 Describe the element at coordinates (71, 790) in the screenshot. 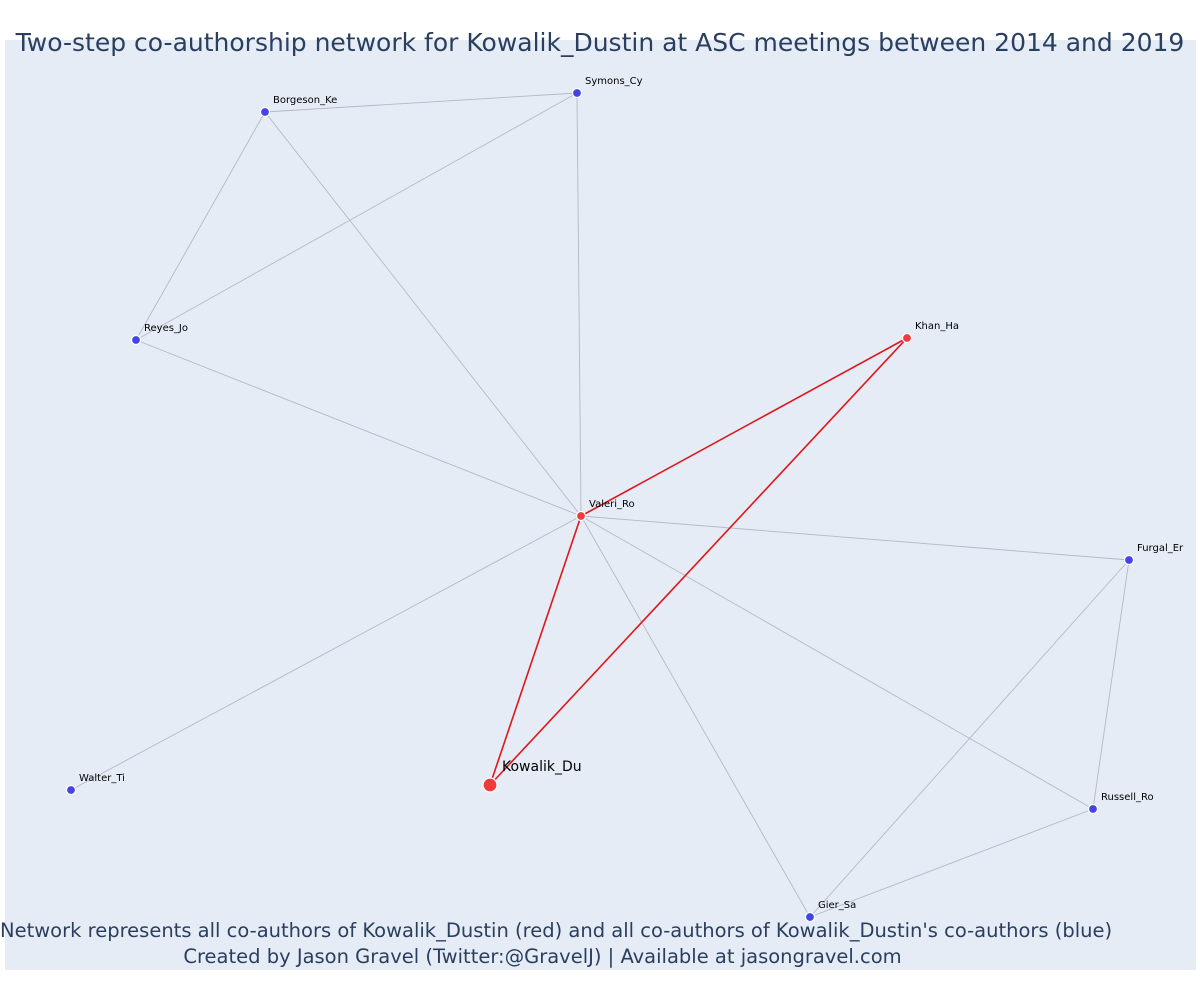

I see `node-Walter_Ti` at that location.